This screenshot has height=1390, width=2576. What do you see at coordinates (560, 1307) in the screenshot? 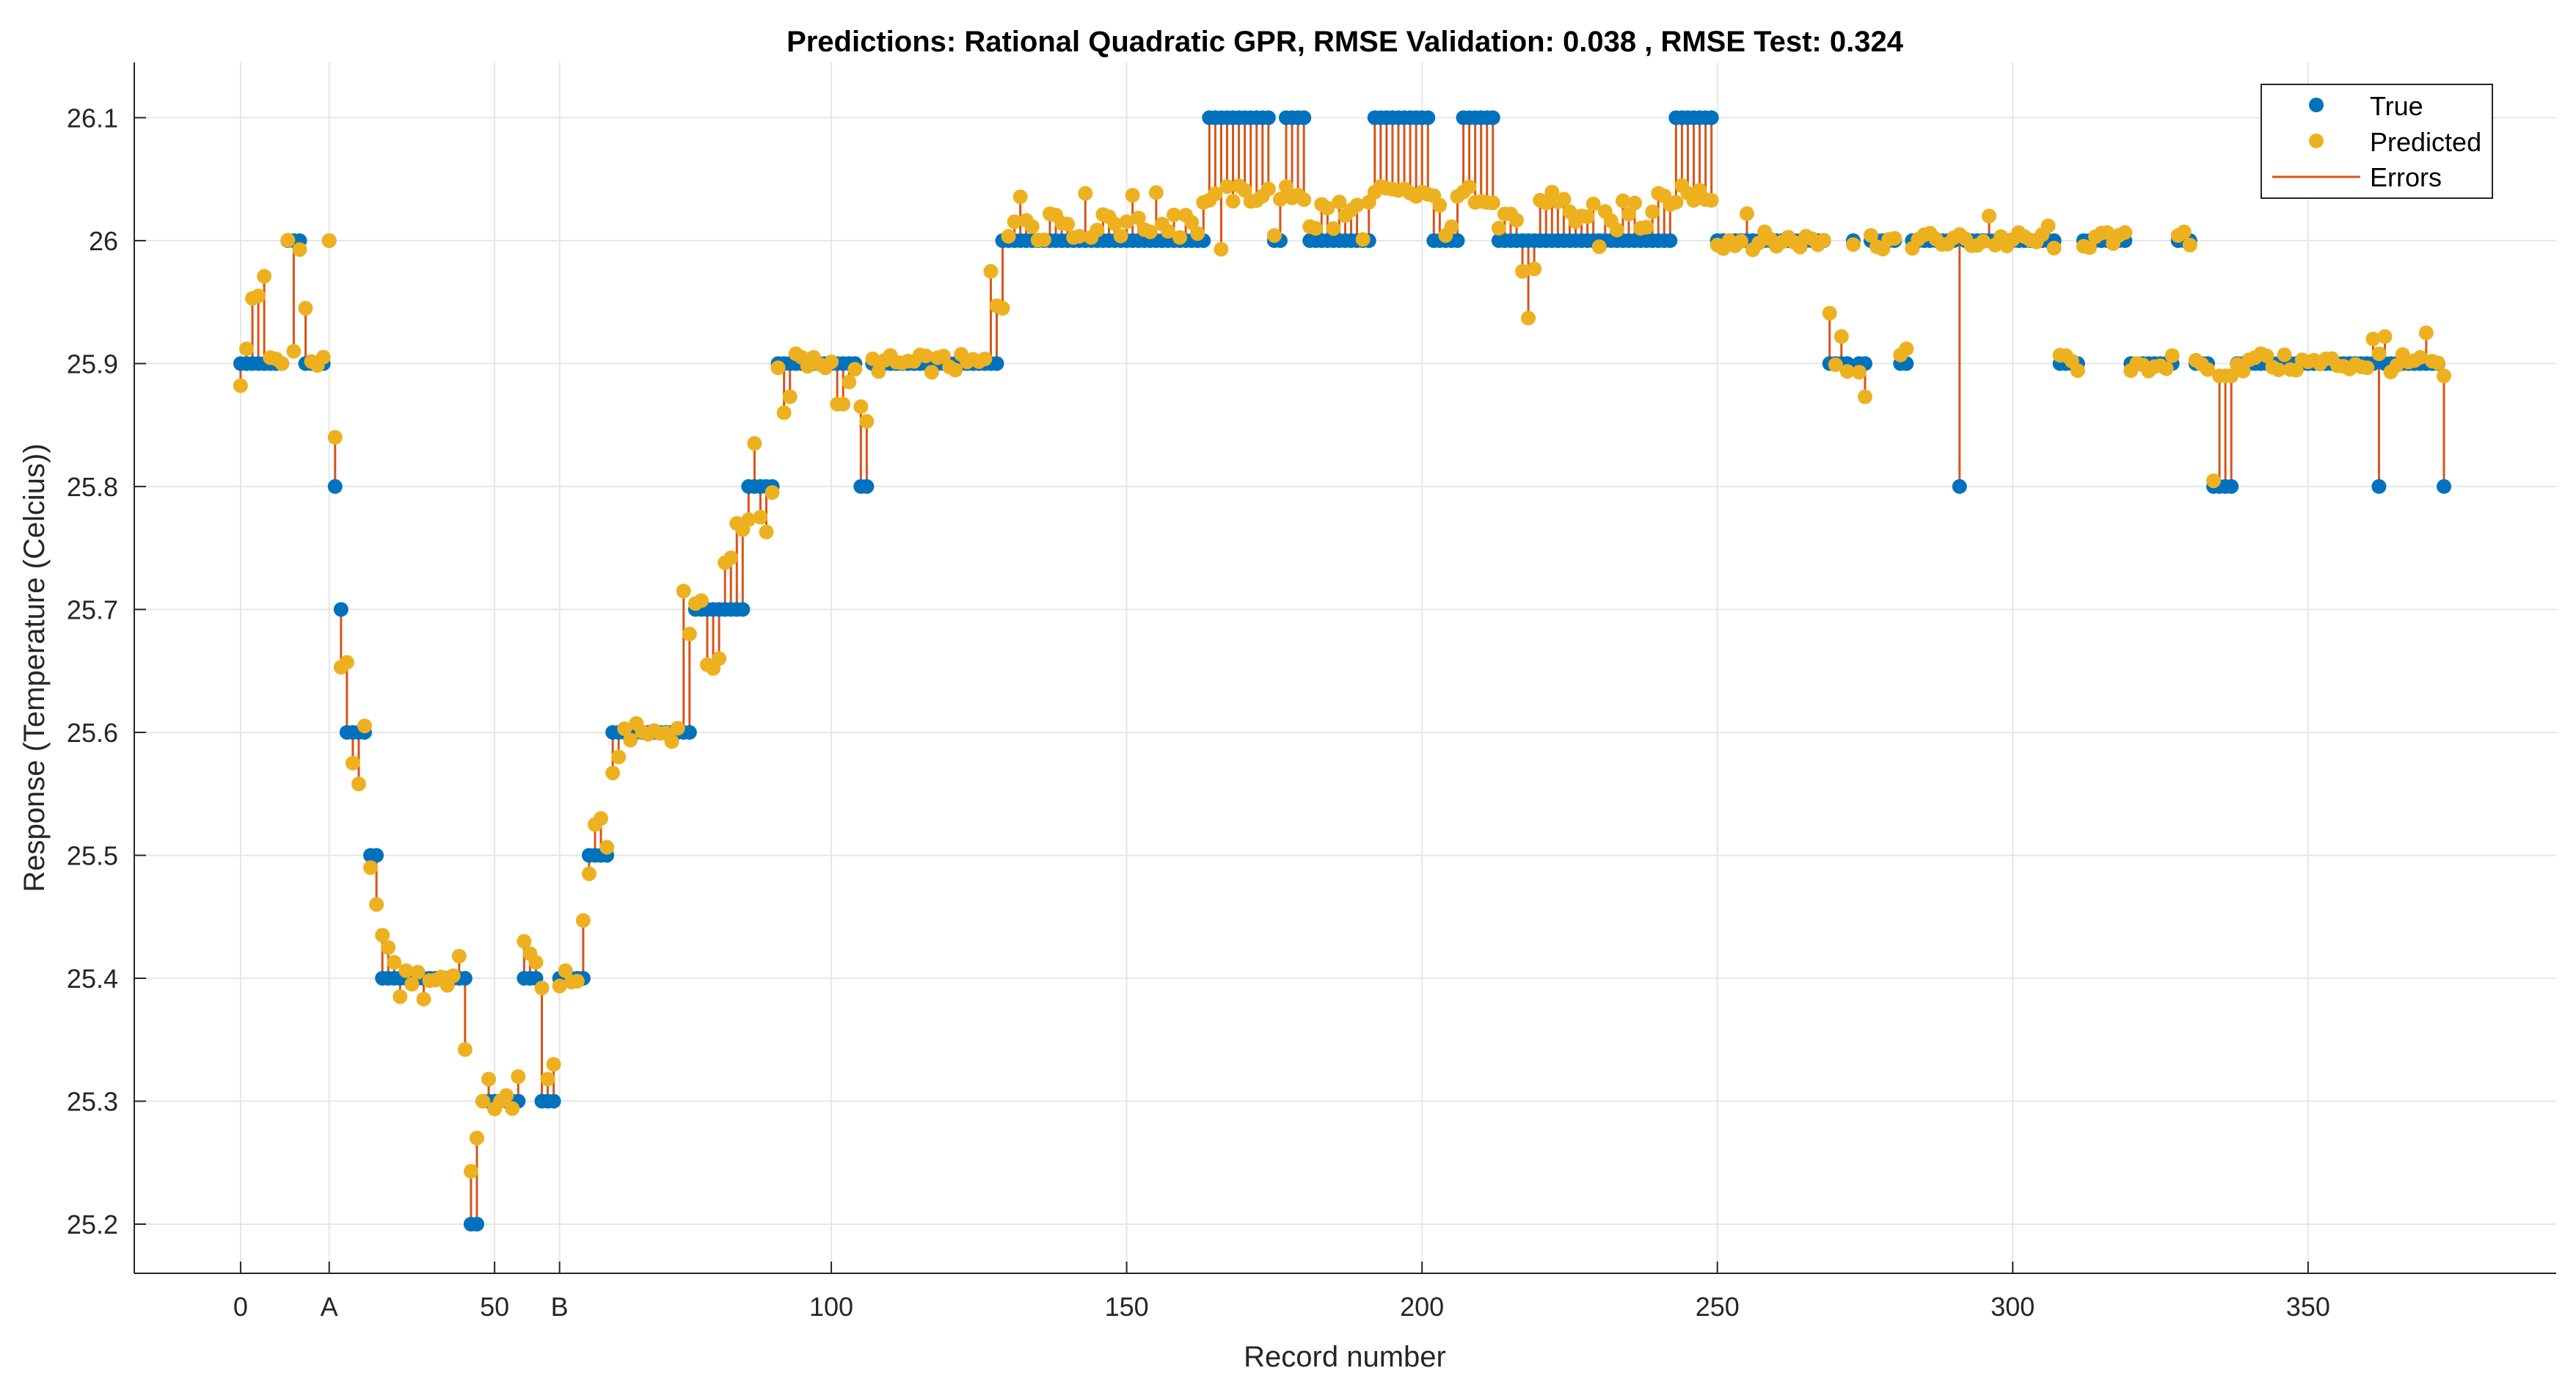
I see `x-tick-label: B` at bounding box center [560, 1307].